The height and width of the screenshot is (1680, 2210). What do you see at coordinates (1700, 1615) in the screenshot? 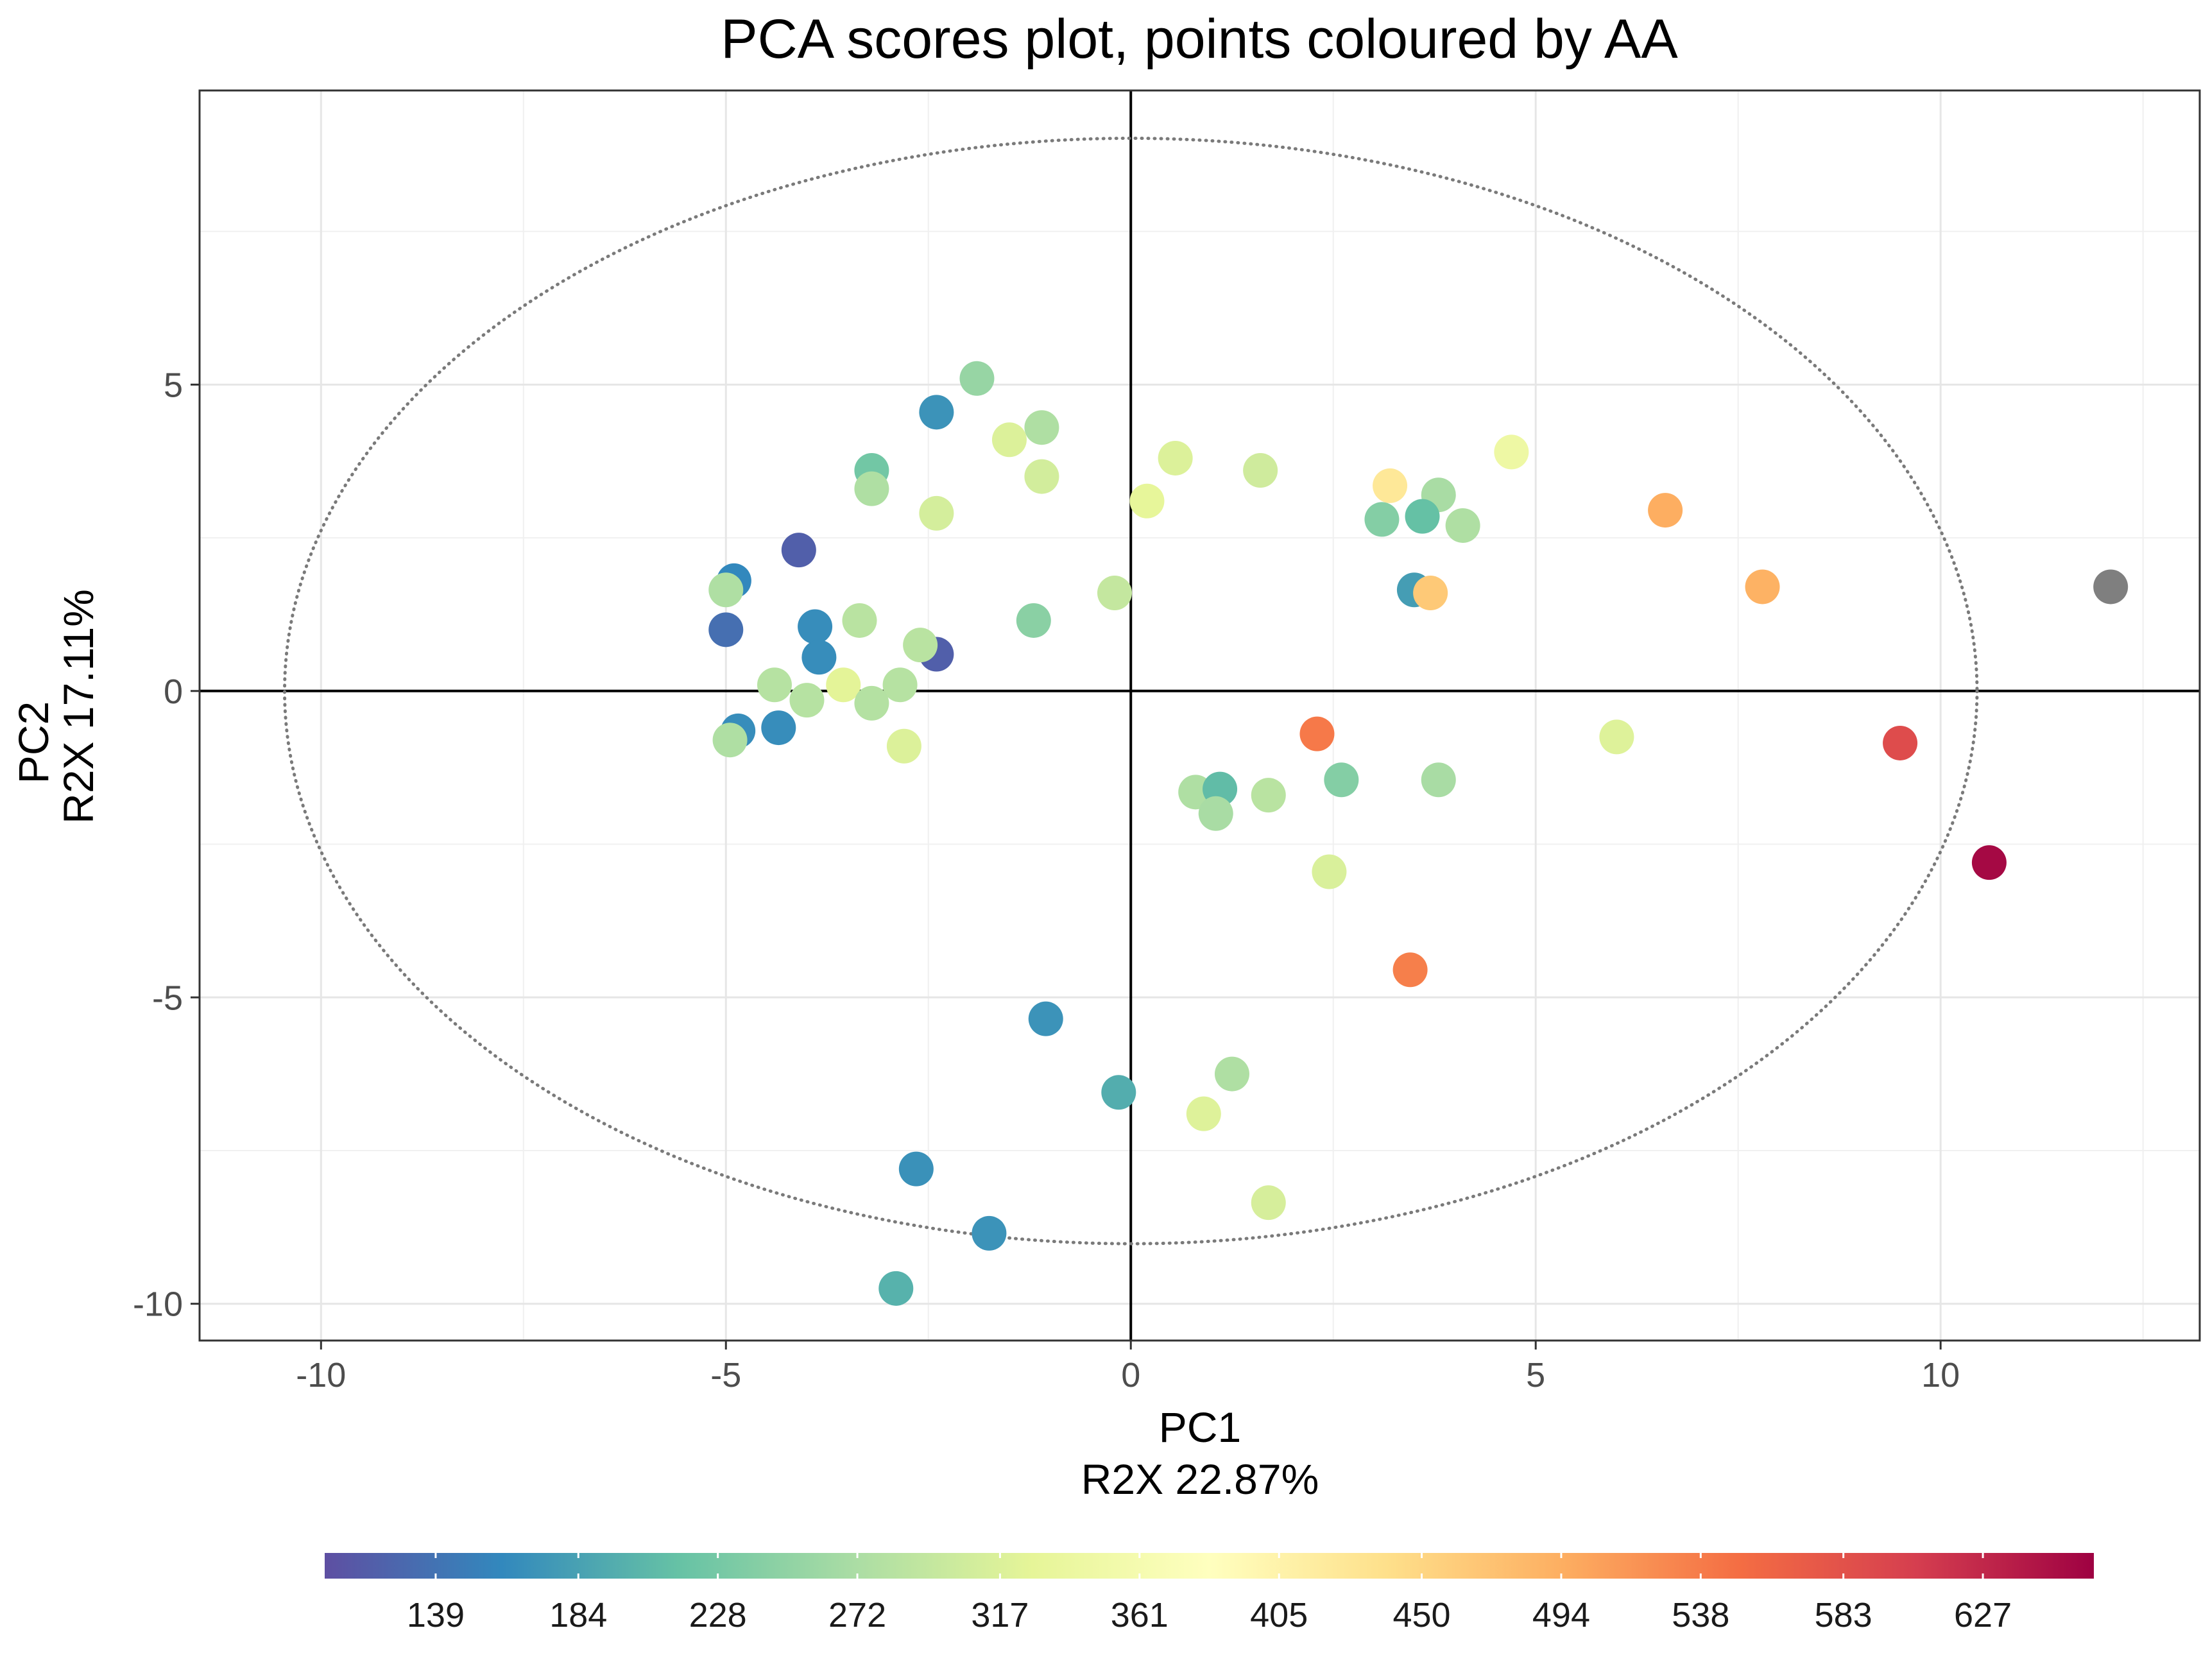
I see `colorbar-tick-label: 538` at bounding box center [1700, 1615].